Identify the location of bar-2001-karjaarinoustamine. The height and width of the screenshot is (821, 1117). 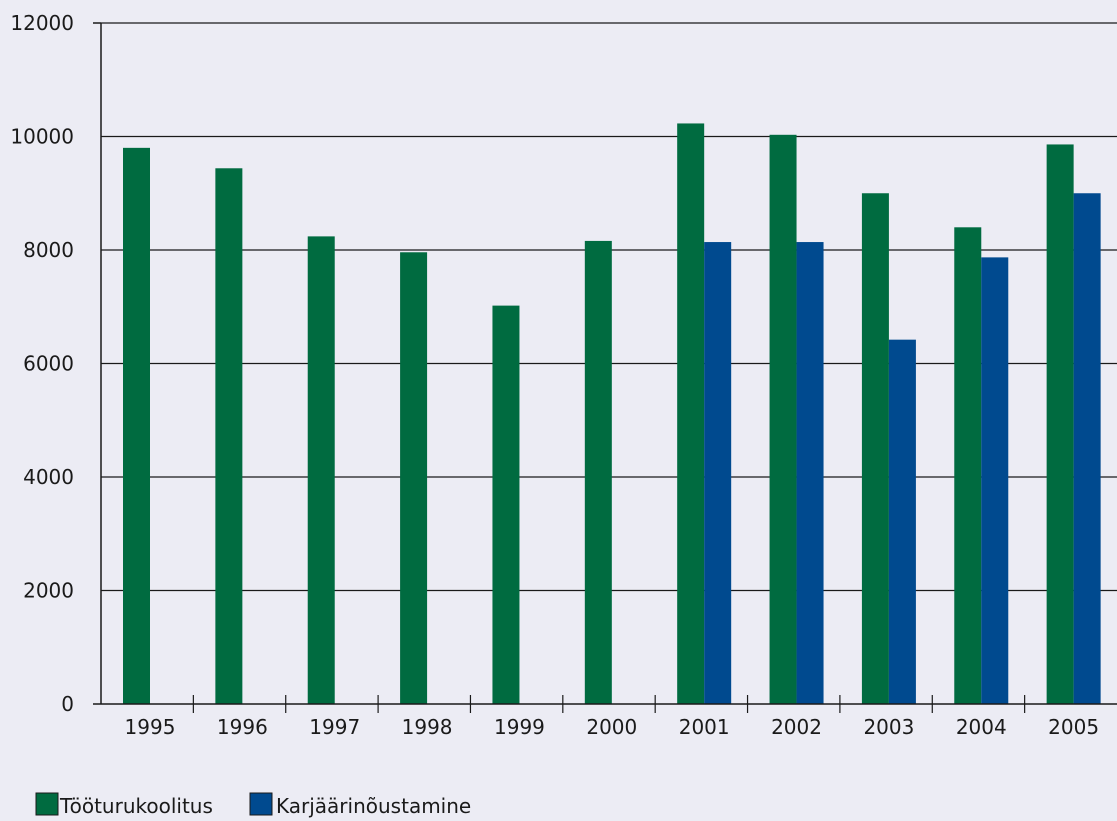
(718, 473).